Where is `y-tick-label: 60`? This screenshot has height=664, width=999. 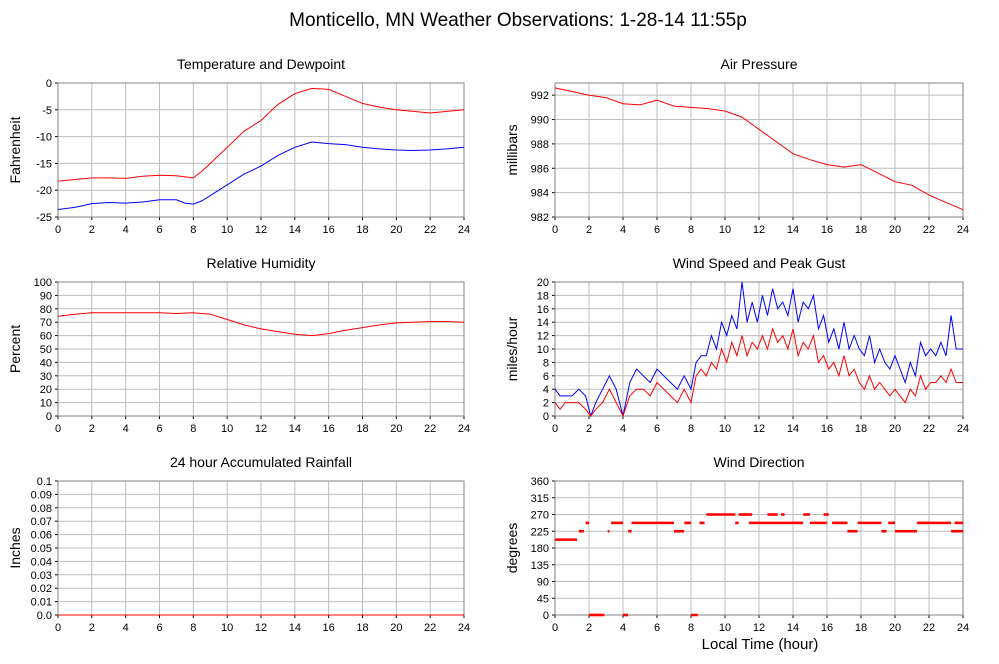
y-tick-label: 60 is located at coordinates (46, 337).